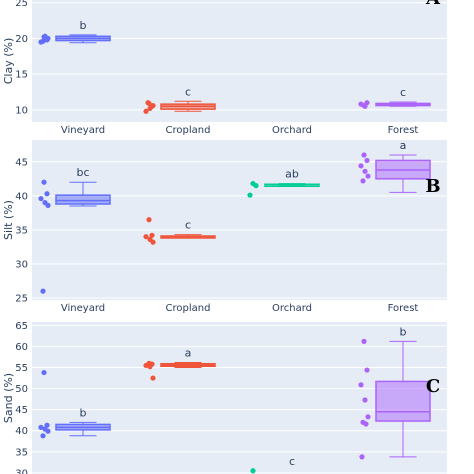  What do you see at coordinates (21, 410) in the screenshot?
I see `panel-c-y-tick-label: 45` at bounding box center [21, 410].